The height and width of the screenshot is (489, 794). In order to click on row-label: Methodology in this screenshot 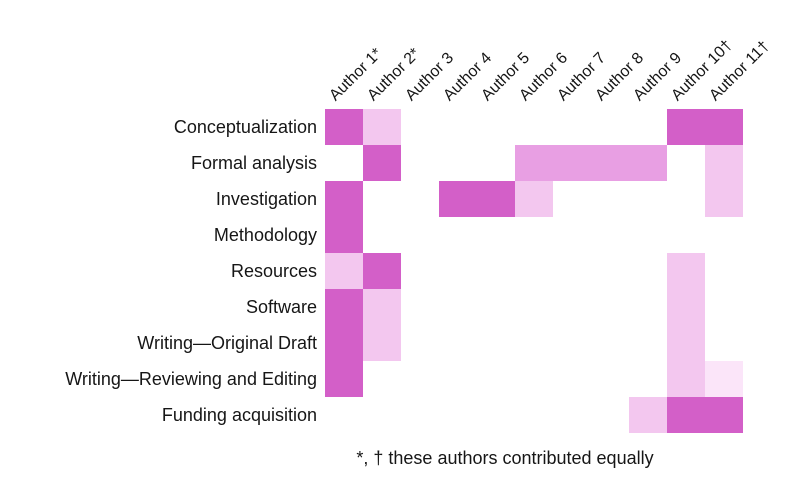, I will do `click(265, 234)`.